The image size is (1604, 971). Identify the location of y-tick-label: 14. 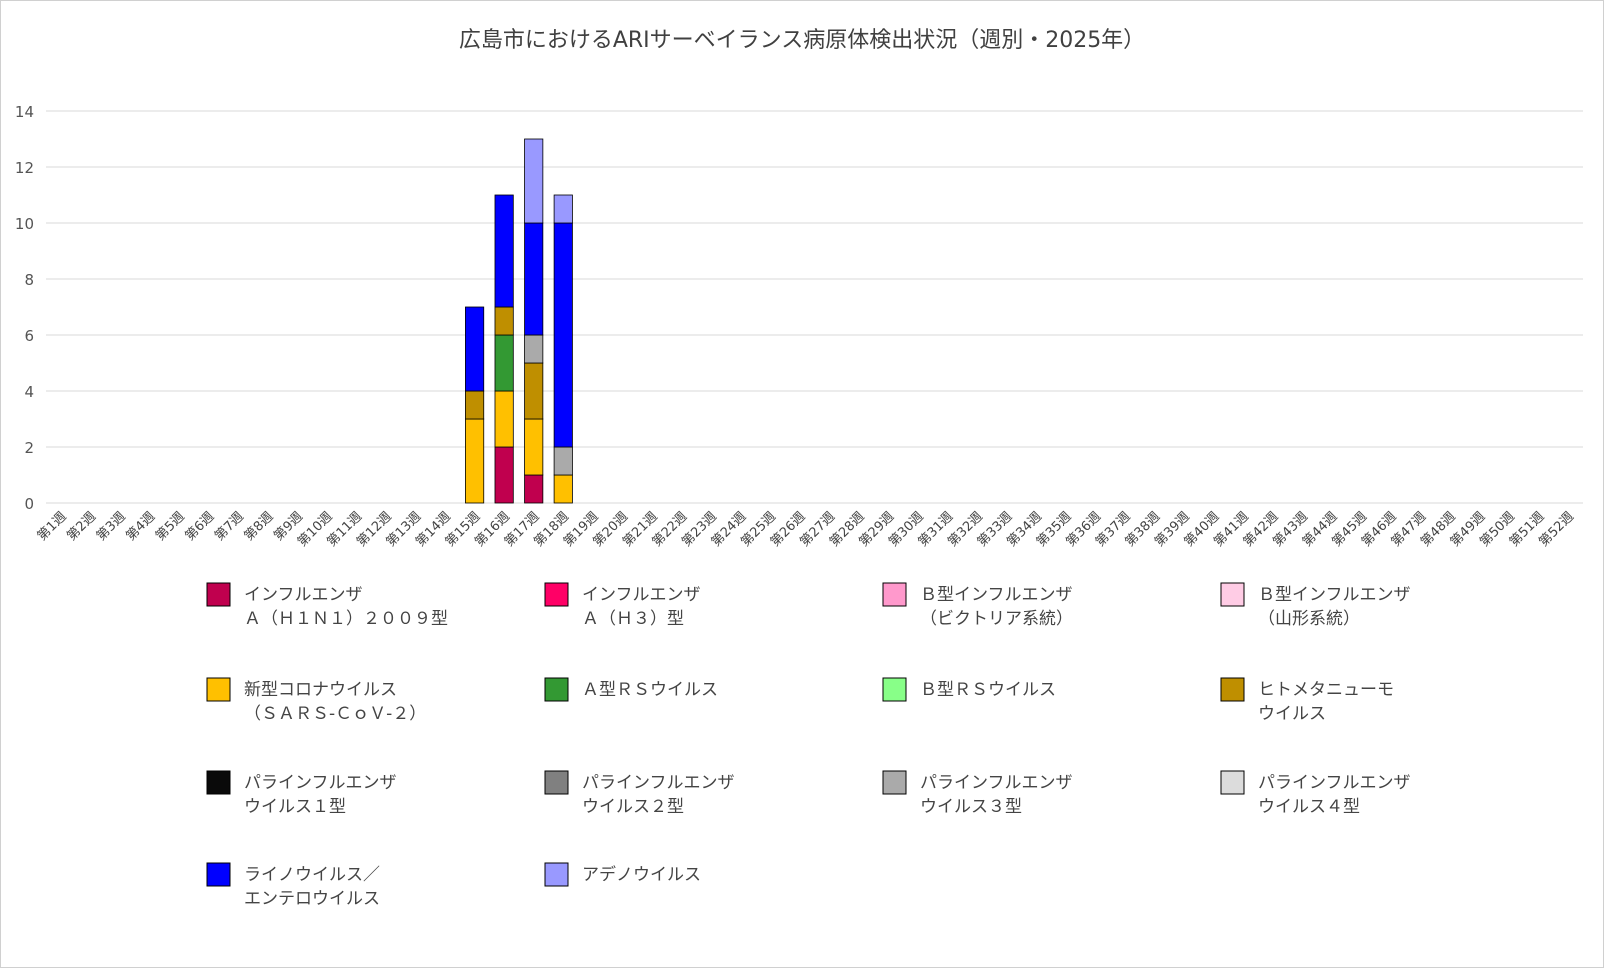
(24, 112).